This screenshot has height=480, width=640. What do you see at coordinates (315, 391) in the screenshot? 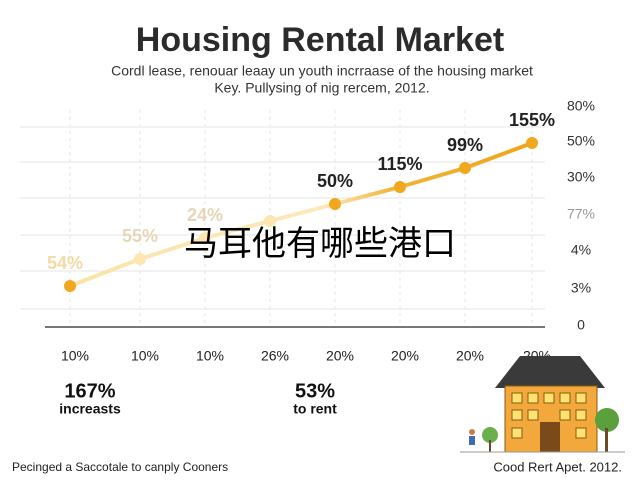
I see `stat-value: 53%` at bounding box center [315, 391].